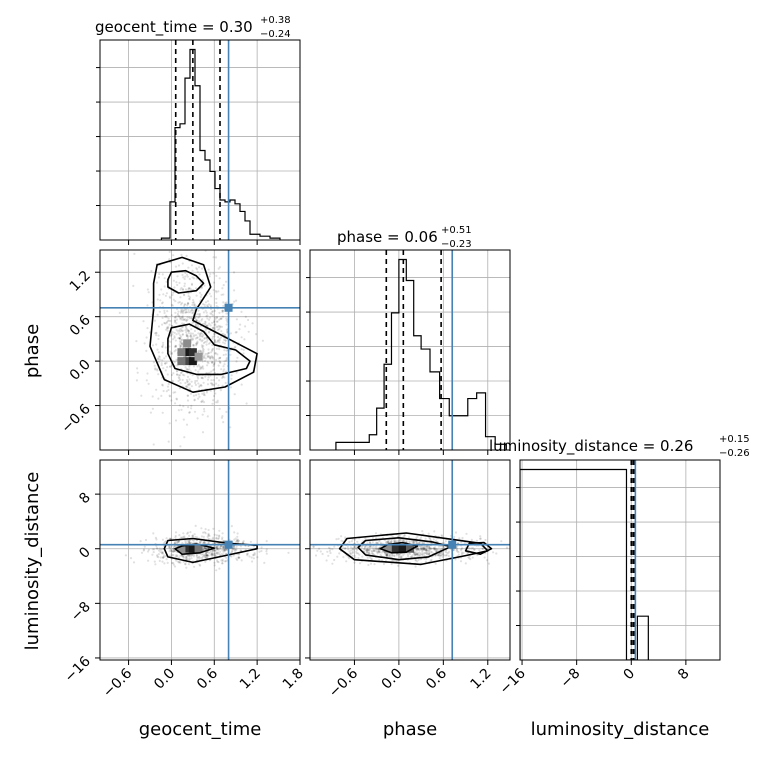 Image resolution: width=760 pixels, height=760 pixels. Describe the element at coordinates (275, 34) in the screenshot. I see `title-geocent-time-minus: −0.24` at that location.